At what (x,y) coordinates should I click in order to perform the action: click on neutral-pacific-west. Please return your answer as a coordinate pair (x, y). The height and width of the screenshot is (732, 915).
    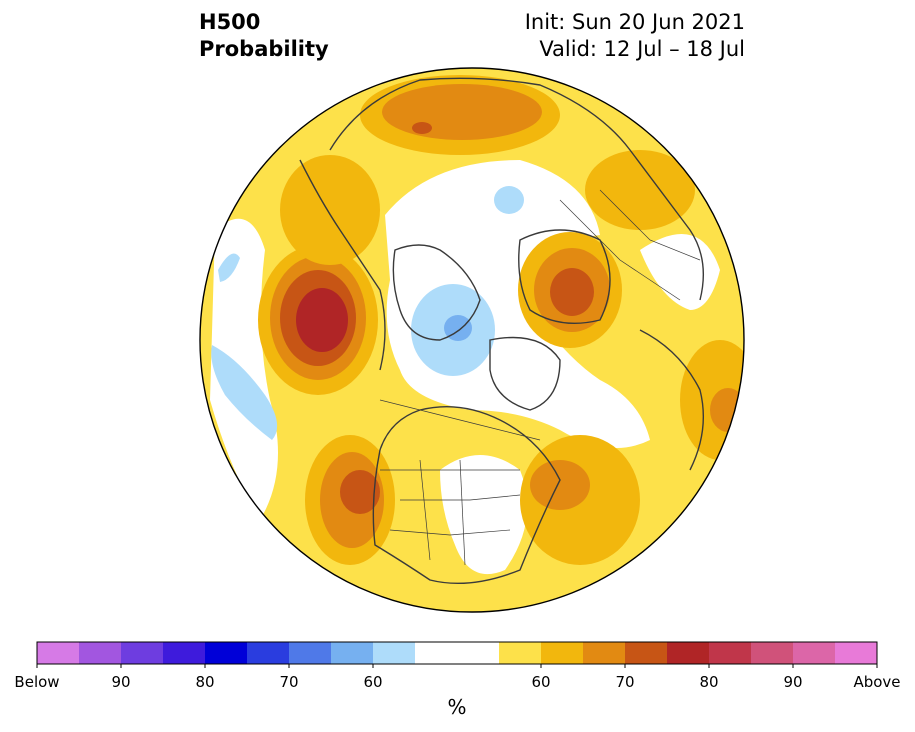
    Looking at the image, I should click on (244, 369).